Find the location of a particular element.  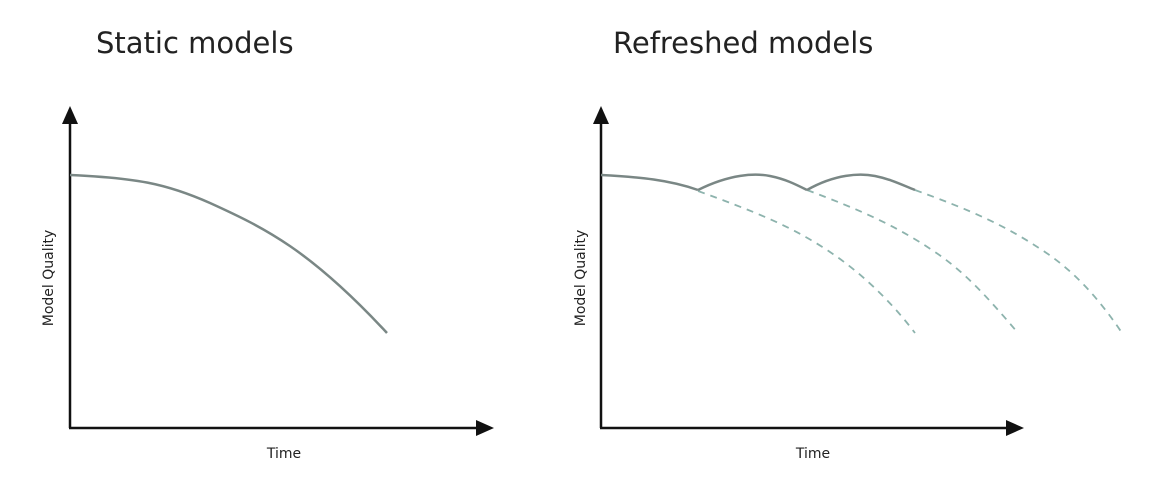

refreshed-models-title: Refreshed models is located at coordinates (743, 43).